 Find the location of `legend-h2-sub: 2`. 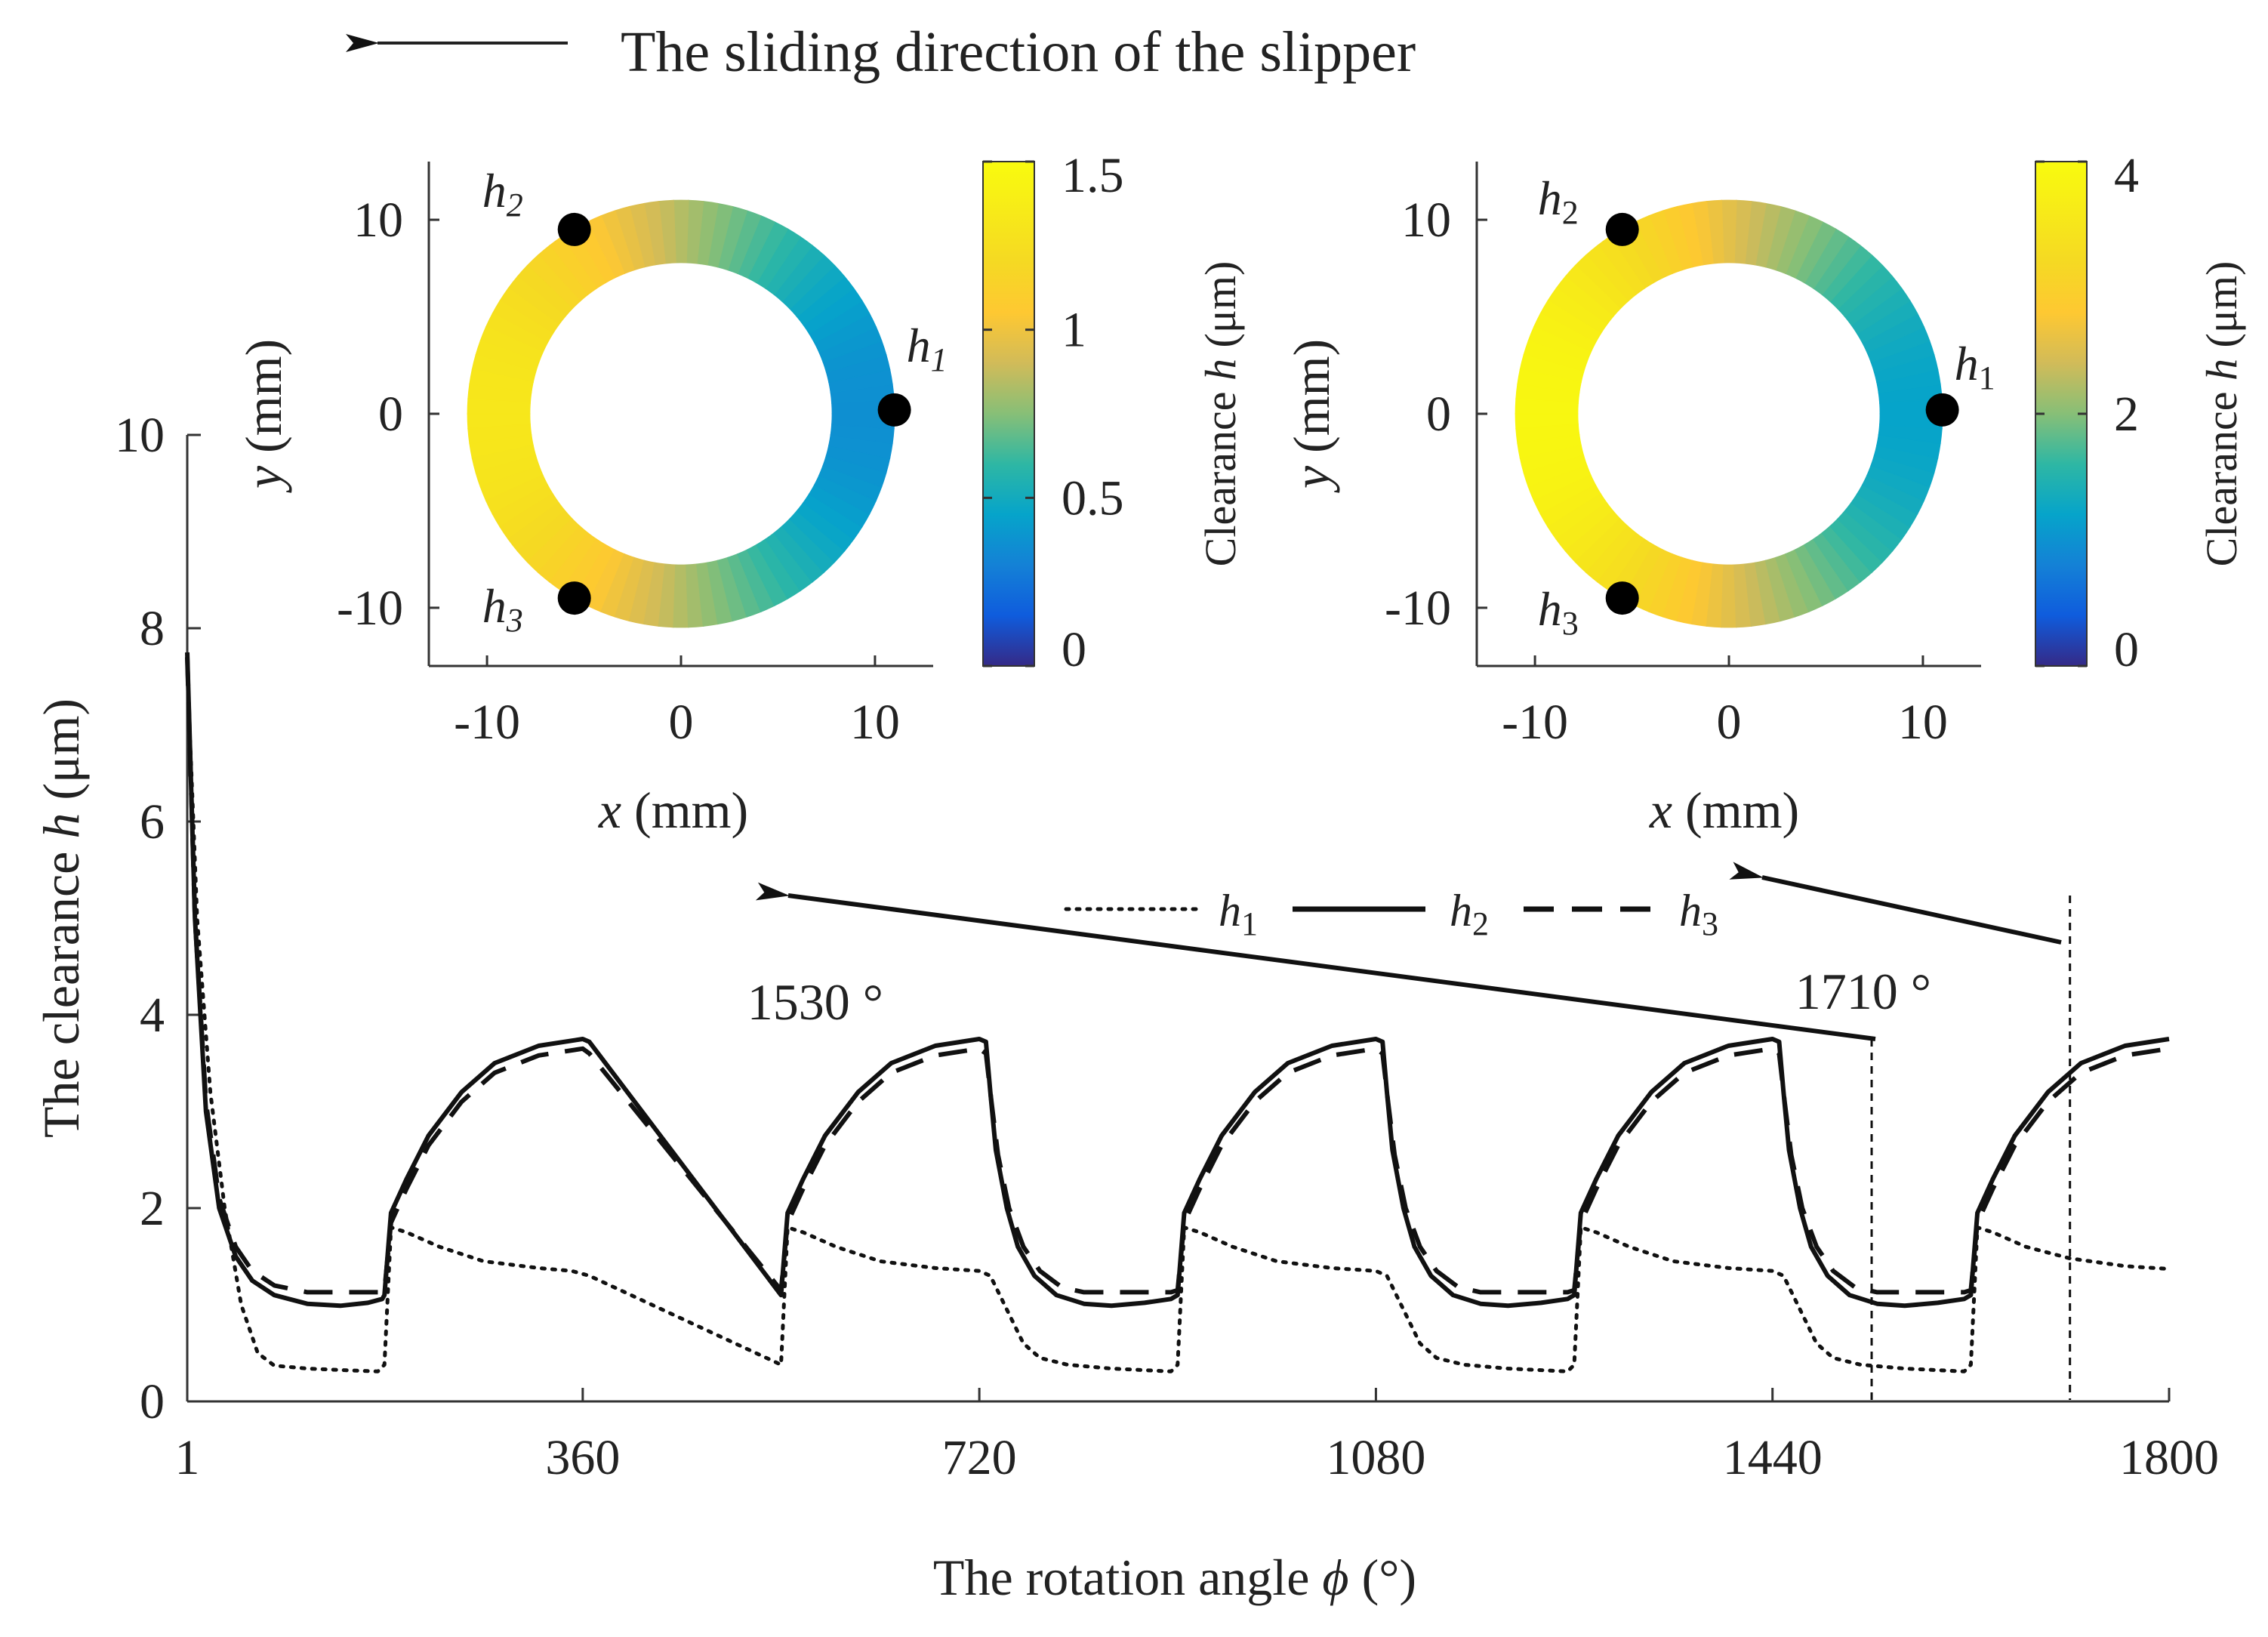

legend-h2-sub: 2 is located at coordinates (1480, 923).